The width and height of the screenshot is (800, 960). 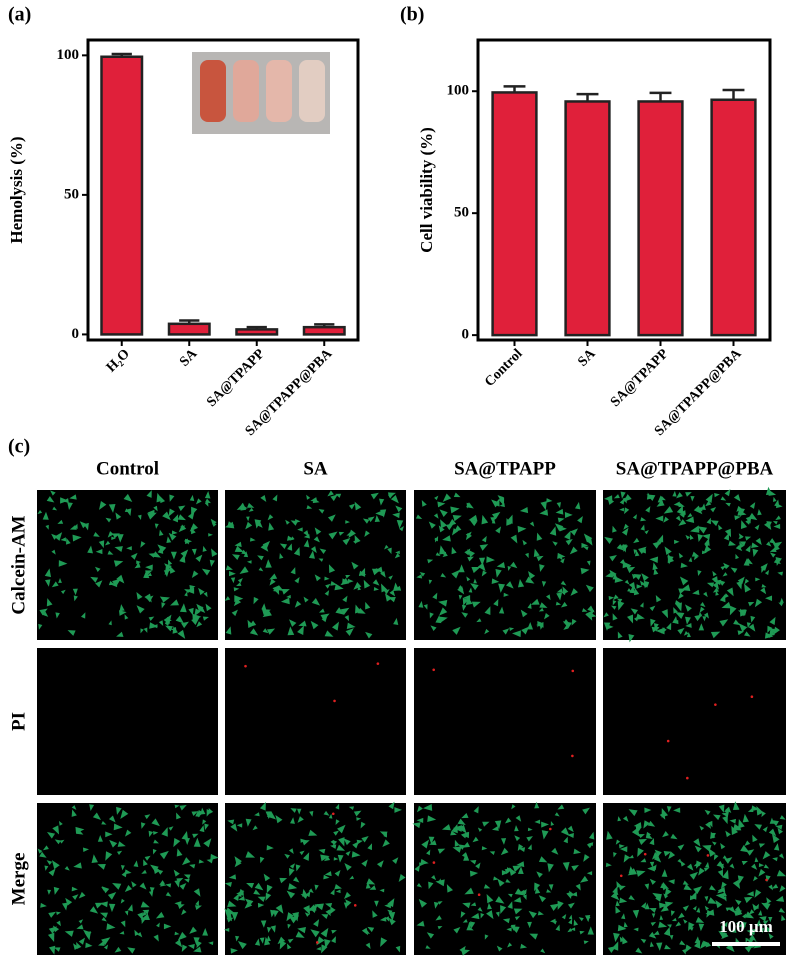 What do you see at coordinates (708, 855) in the screenshot?
I see `dead-cell` at bounding box center [708, 855].